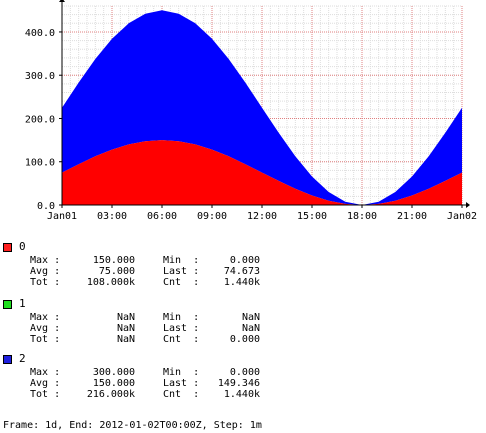 This screenshot has width=486, height=433. I want to click on y-tick-label: 0.0, so click(46, 206).